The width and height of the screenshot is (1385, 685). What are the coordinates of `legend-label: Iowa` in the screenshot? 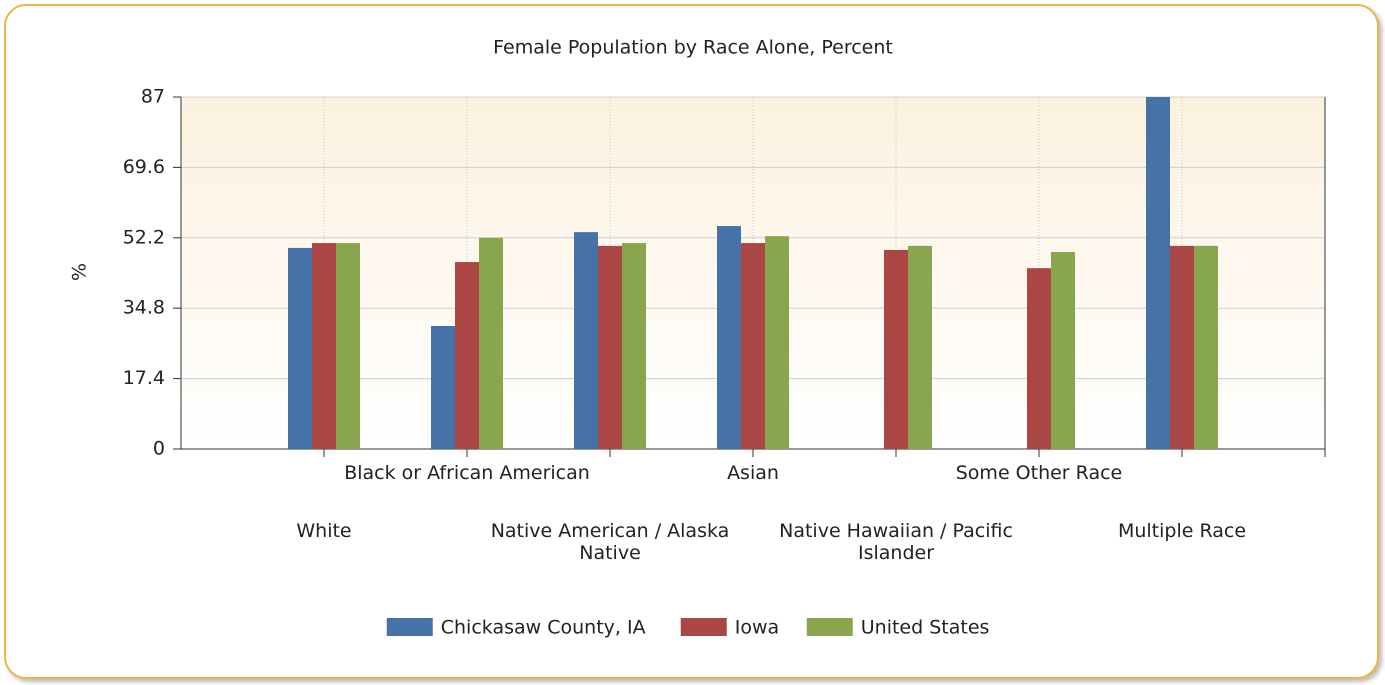 It's located at (757, 628).